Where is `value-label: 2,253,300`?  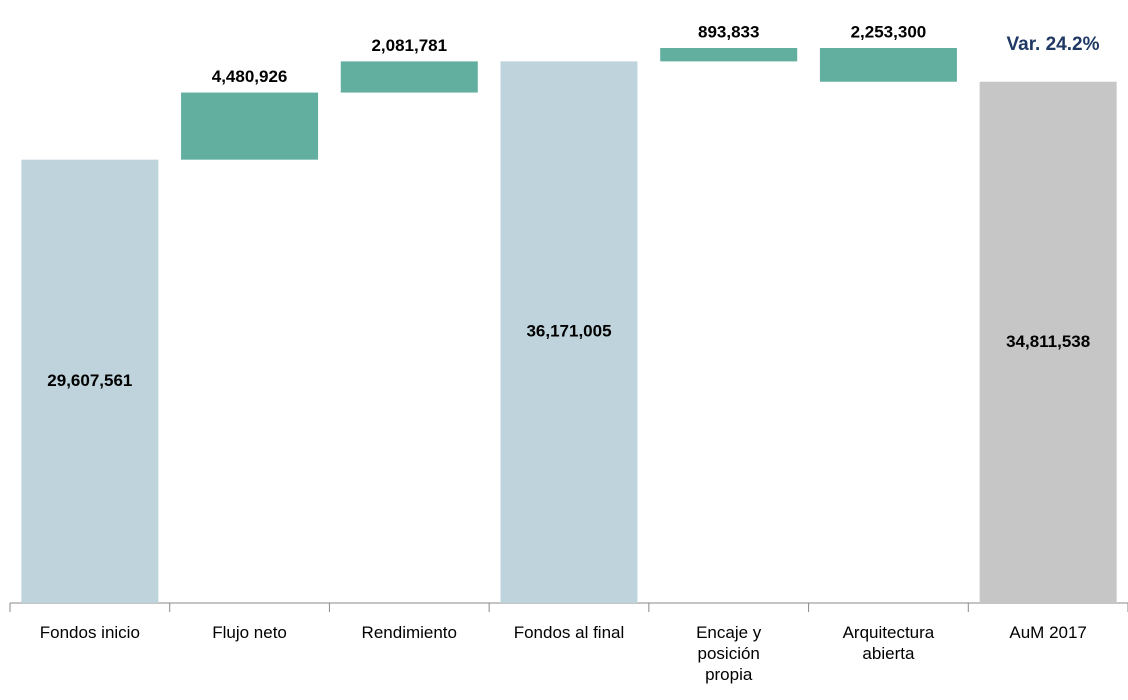
value-label: 2,253,300 is located at coordinates (889, 31).